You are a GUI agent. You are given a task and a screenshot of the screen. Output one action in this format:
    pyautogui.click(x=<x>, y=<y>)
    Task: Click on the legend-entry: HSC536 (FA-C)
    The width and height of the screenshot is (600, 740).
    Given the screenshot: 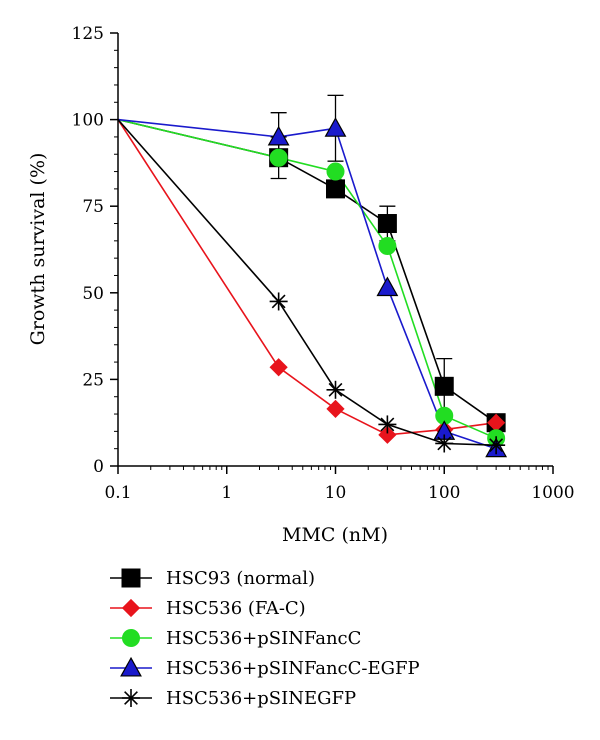 What is the action you would take?
    pyautogui.click(x=208, y=608)
    